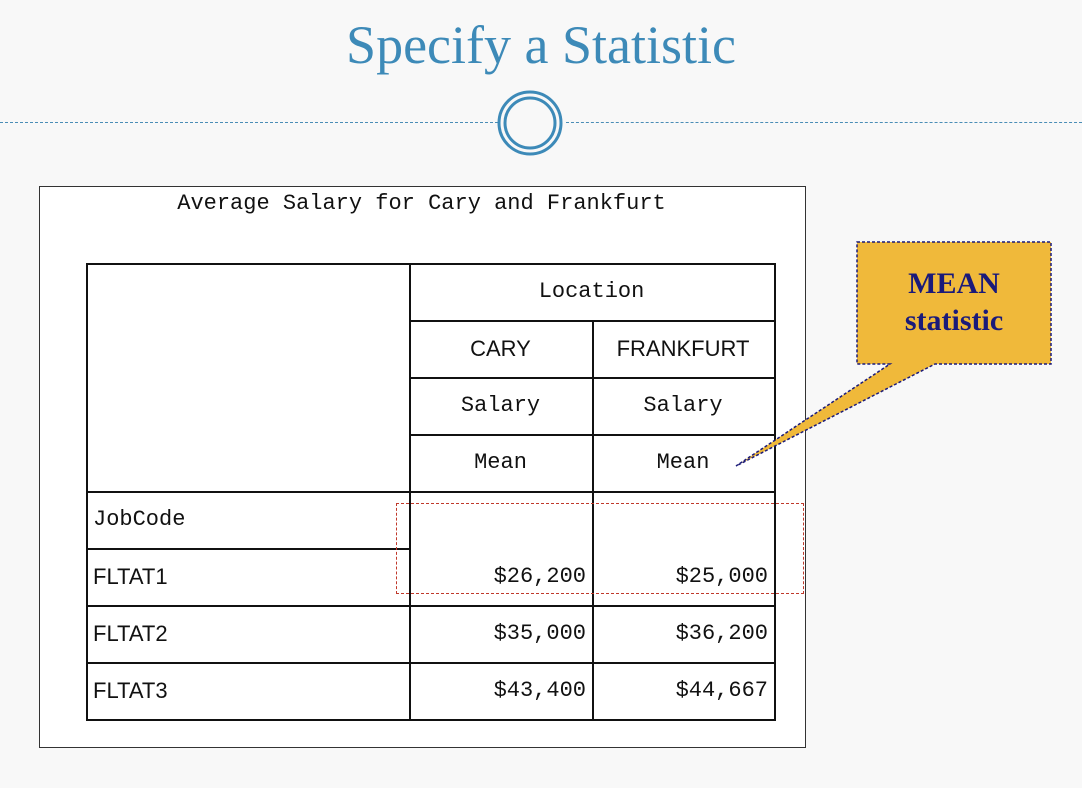 Image resolution: width=1082 pixels, height=788 pixels. Describe the element at coordinates (501, 634) in the screenshot. I see `table-cell-cary: $35,000` at that location.